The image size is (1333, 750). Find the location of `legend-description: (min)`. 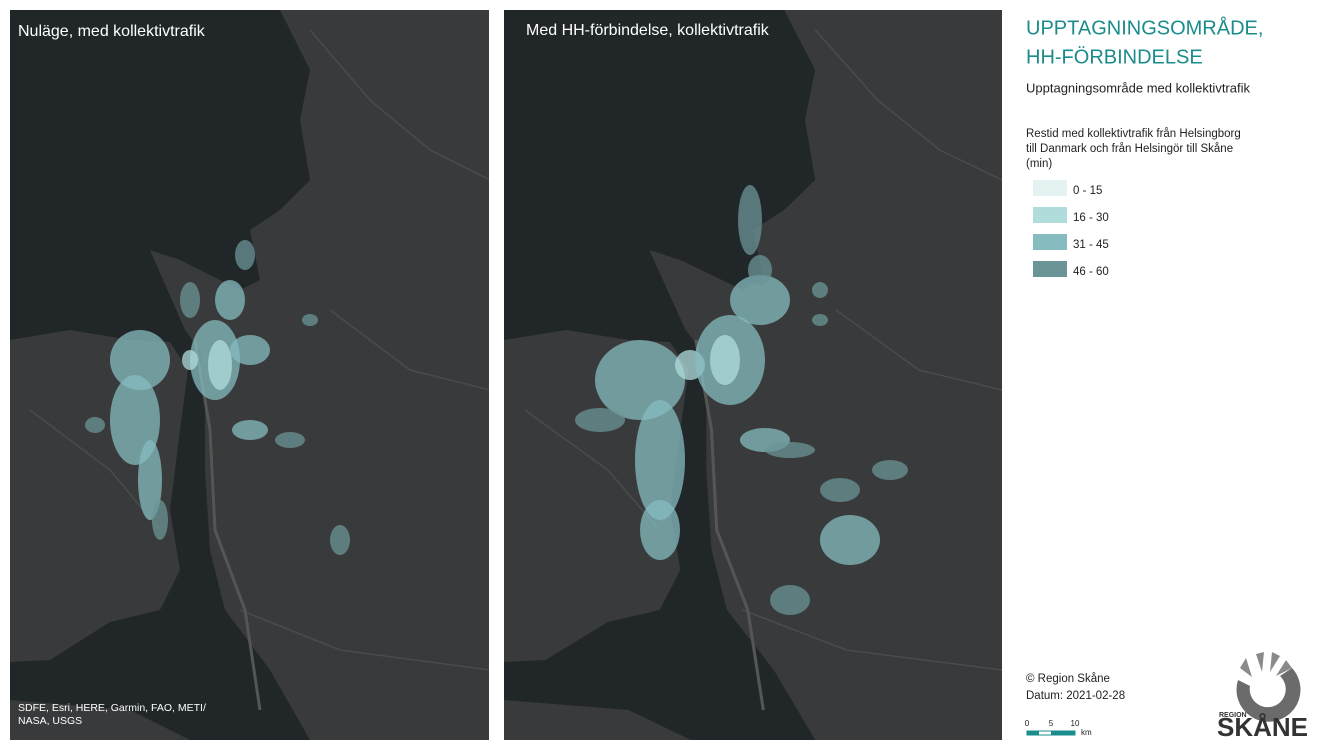

legend-description: (min) is located at coordinates (1039, 164).